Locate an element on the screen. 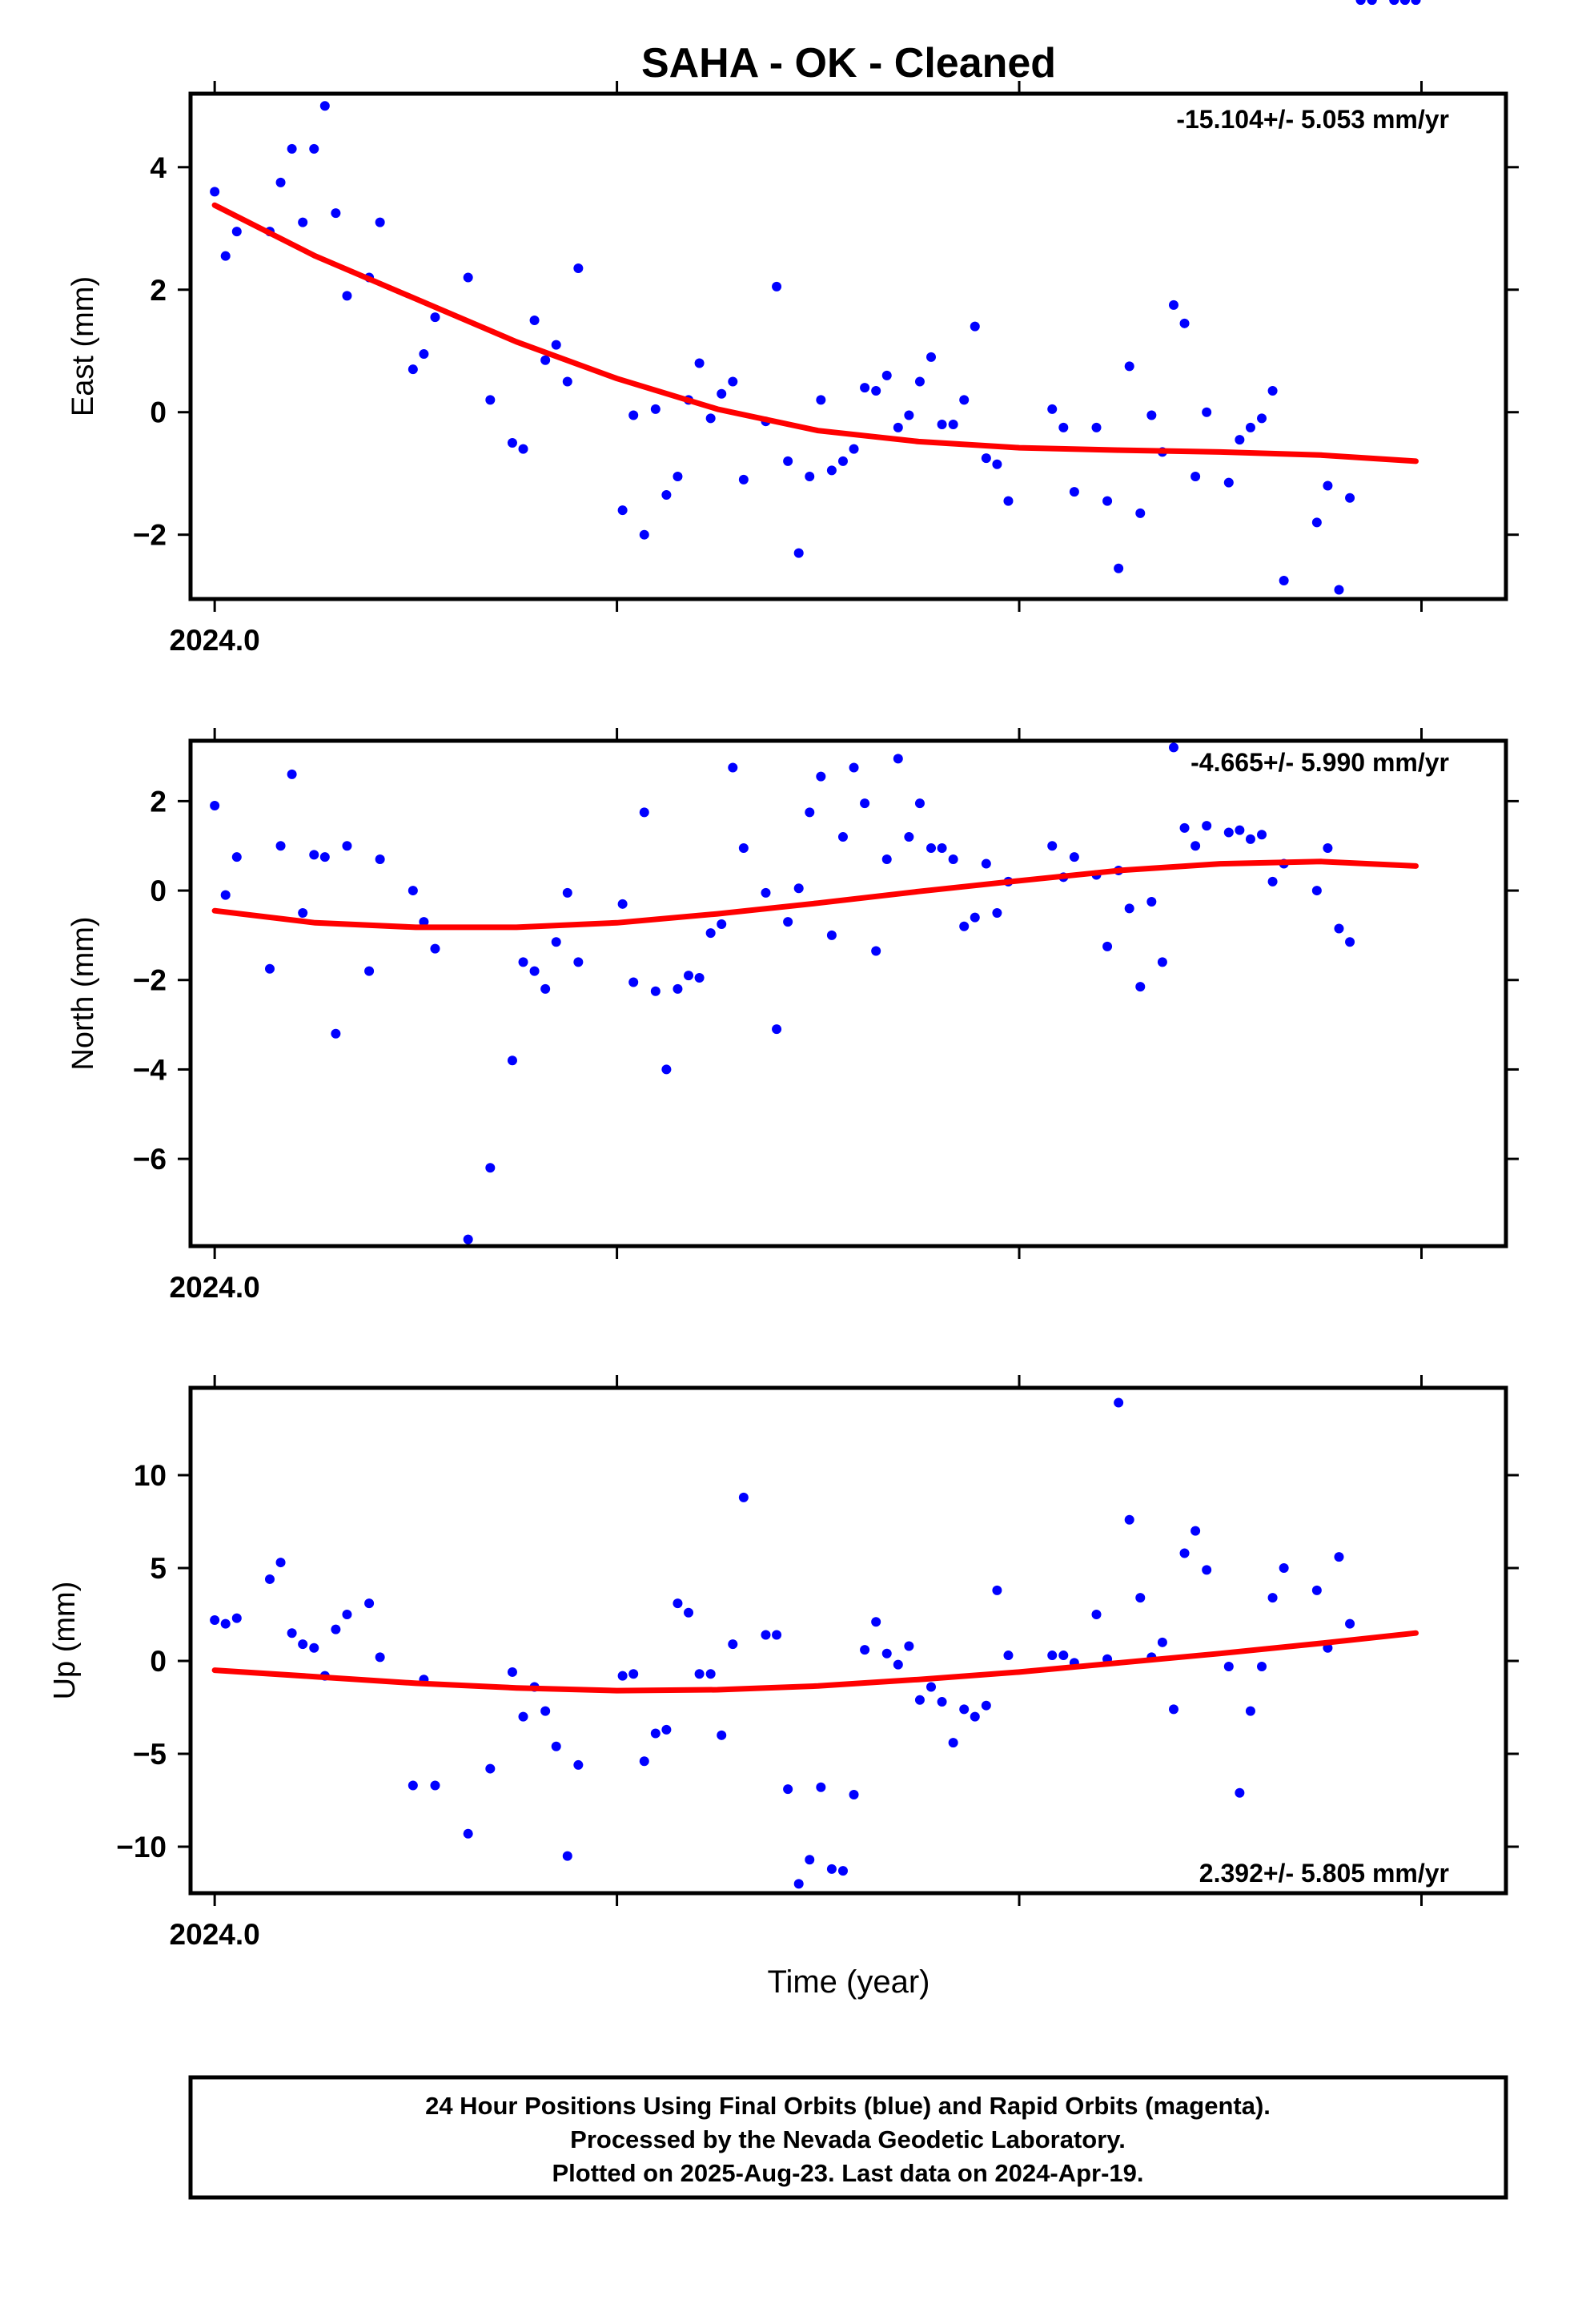 The width and height of the screenshot is (1582, 2324). chart-title: SAHA - OK - Cleaned is located at coordinates (848, 63).